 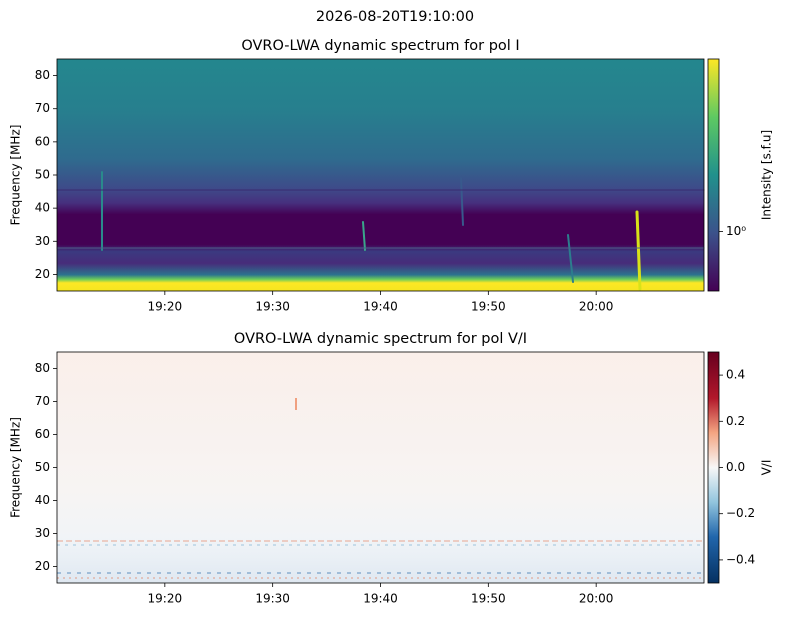 I want to click on colorbar-tick-label: 10⁰, so click(x=736, y=231).